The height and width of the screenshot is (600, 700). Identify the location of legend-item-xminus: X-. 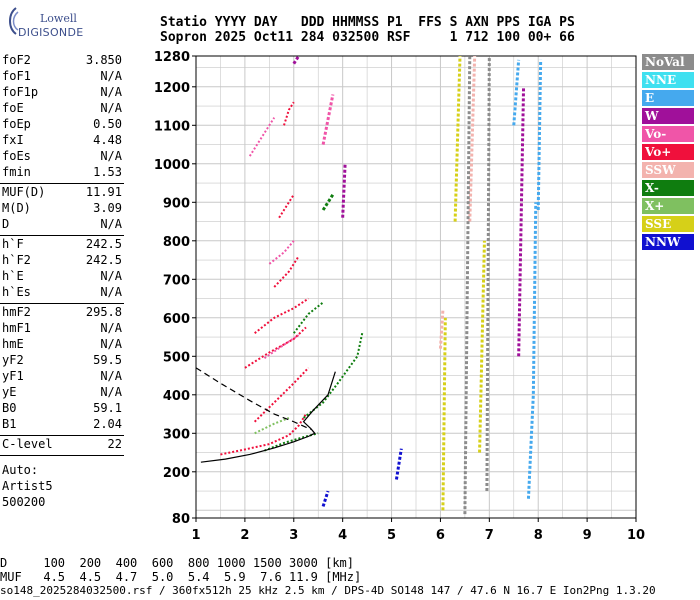
(668, 188).